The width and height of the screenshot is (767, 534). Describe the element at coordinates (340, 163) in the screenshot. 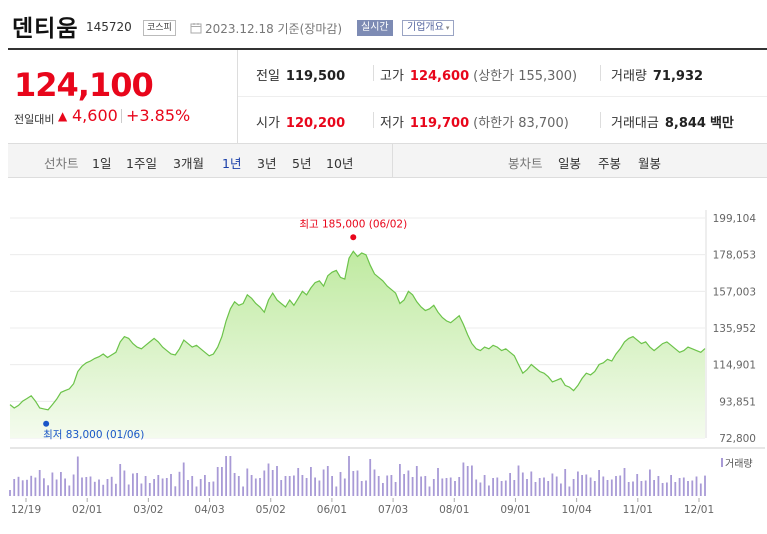

I see `period-10y: 10년` at that location.